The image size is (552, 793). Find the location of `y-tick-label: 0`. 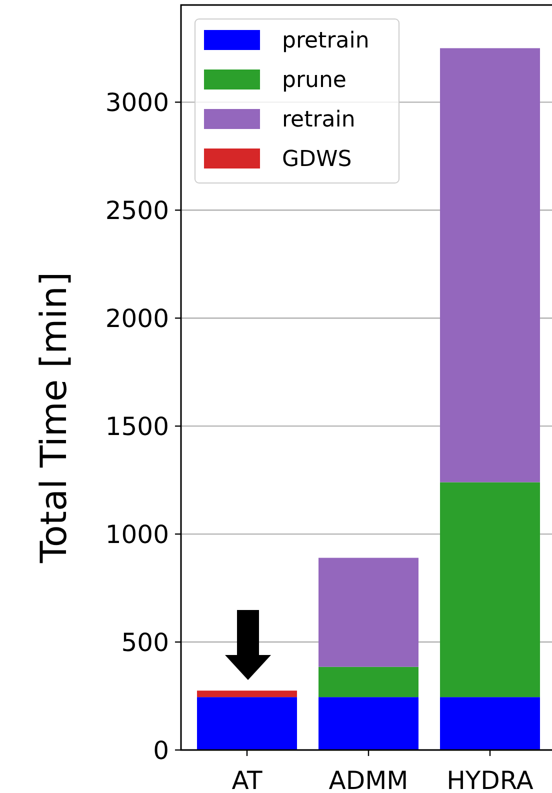

y-tick-label: 0 is located at coordinates (161, 750).